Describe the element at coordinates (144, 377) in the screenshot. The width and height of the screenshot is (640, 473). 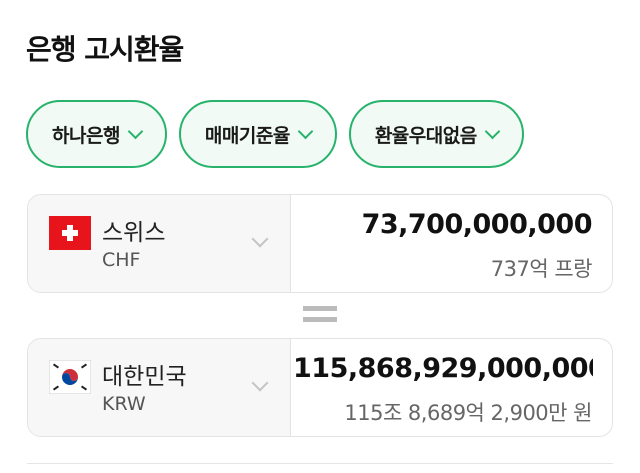
I see `to-country-name: 대한민국` at that location.